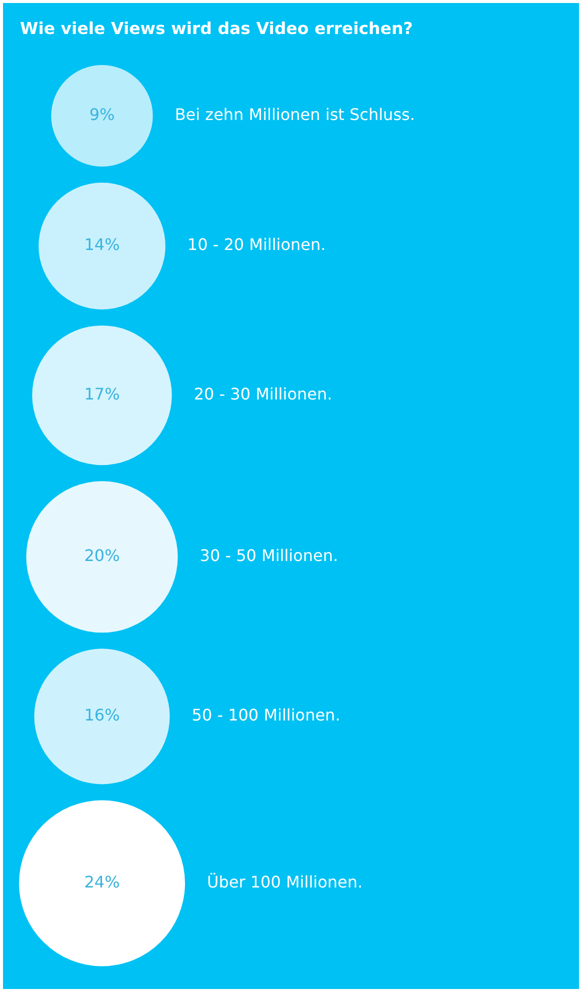  Describe the element at coordinates (102, 556) in the screenshot. I see `data-label: 20%` at that location.